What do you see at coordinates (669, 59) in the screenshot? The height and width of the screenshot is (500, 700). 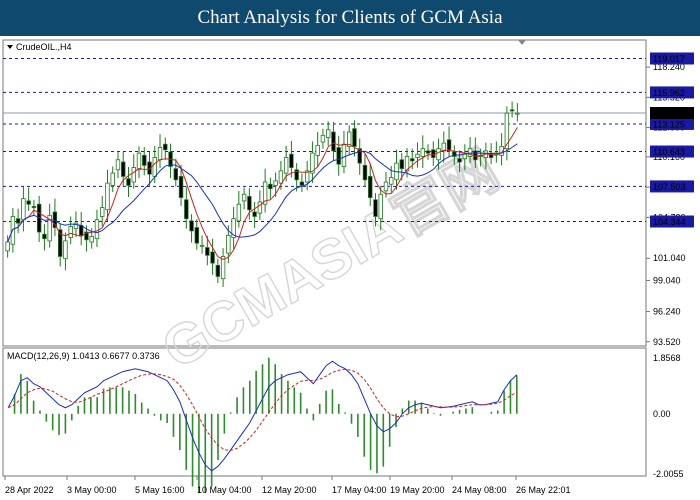 I see `level-label: 119.017` at bounding box center [669, 59].